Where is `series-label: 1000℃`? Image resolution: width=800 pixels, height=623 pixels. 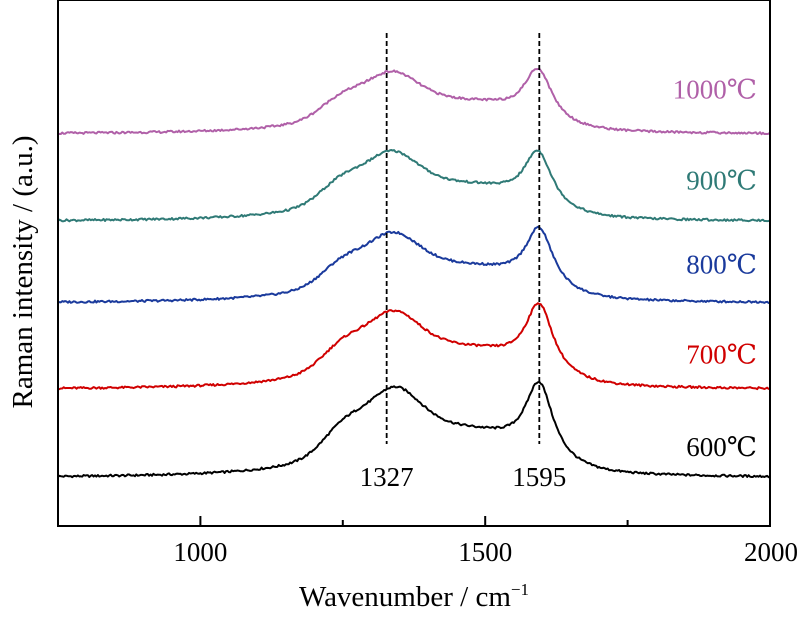 series-label: 1000℃ is located at coordinates (715, 89).